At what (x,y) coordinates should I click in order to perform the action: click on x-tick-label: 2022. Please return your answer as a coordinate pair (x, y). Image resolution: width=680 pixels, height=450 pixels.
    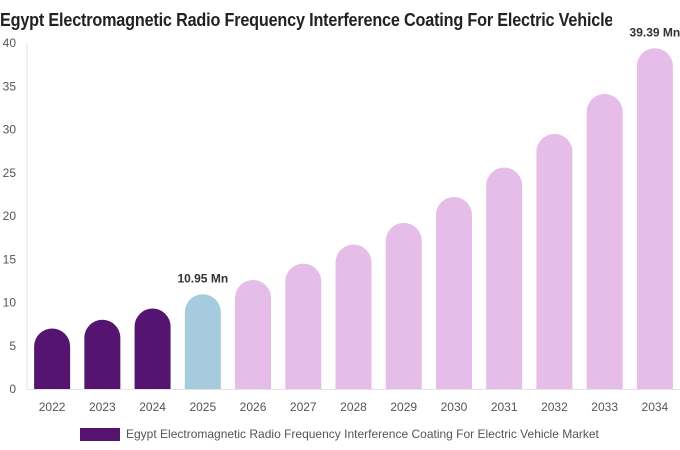
    Looking at the image, I should click on (52, 407).